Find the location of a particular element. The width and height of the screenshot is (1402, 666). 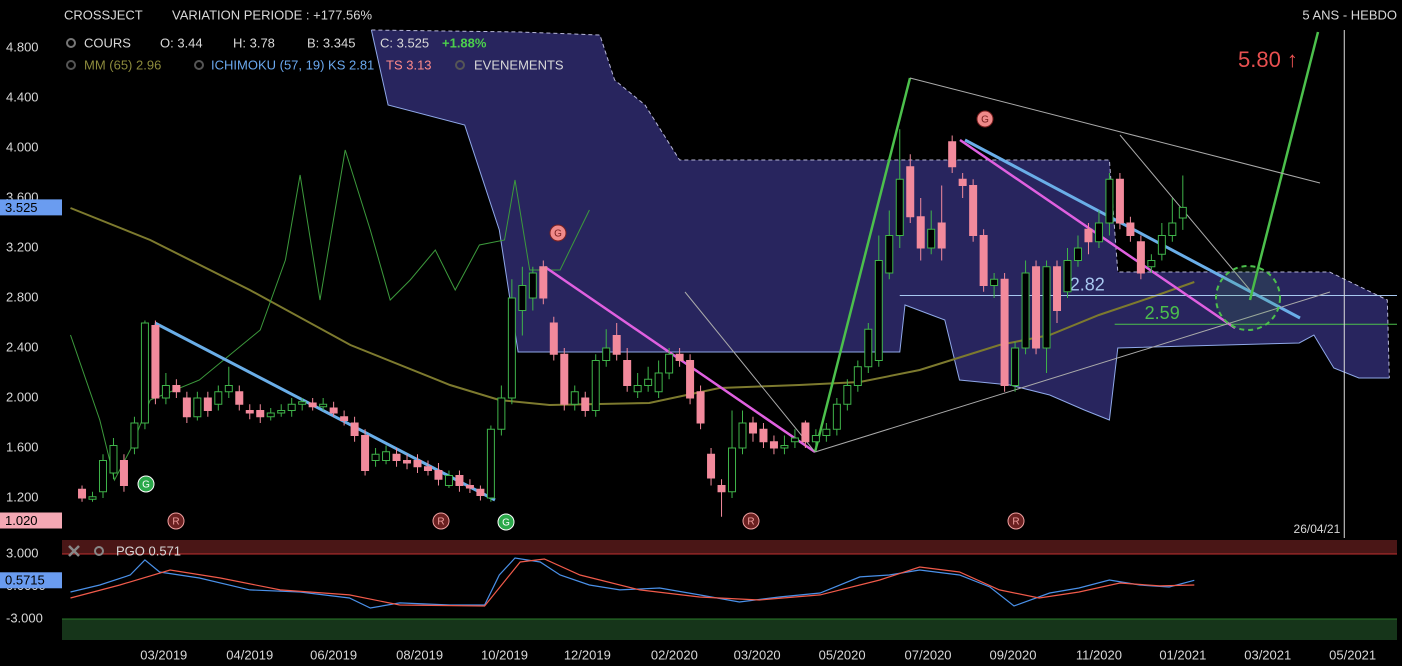

price-tag-label: 3.525 is located at coordinates (21, 207).